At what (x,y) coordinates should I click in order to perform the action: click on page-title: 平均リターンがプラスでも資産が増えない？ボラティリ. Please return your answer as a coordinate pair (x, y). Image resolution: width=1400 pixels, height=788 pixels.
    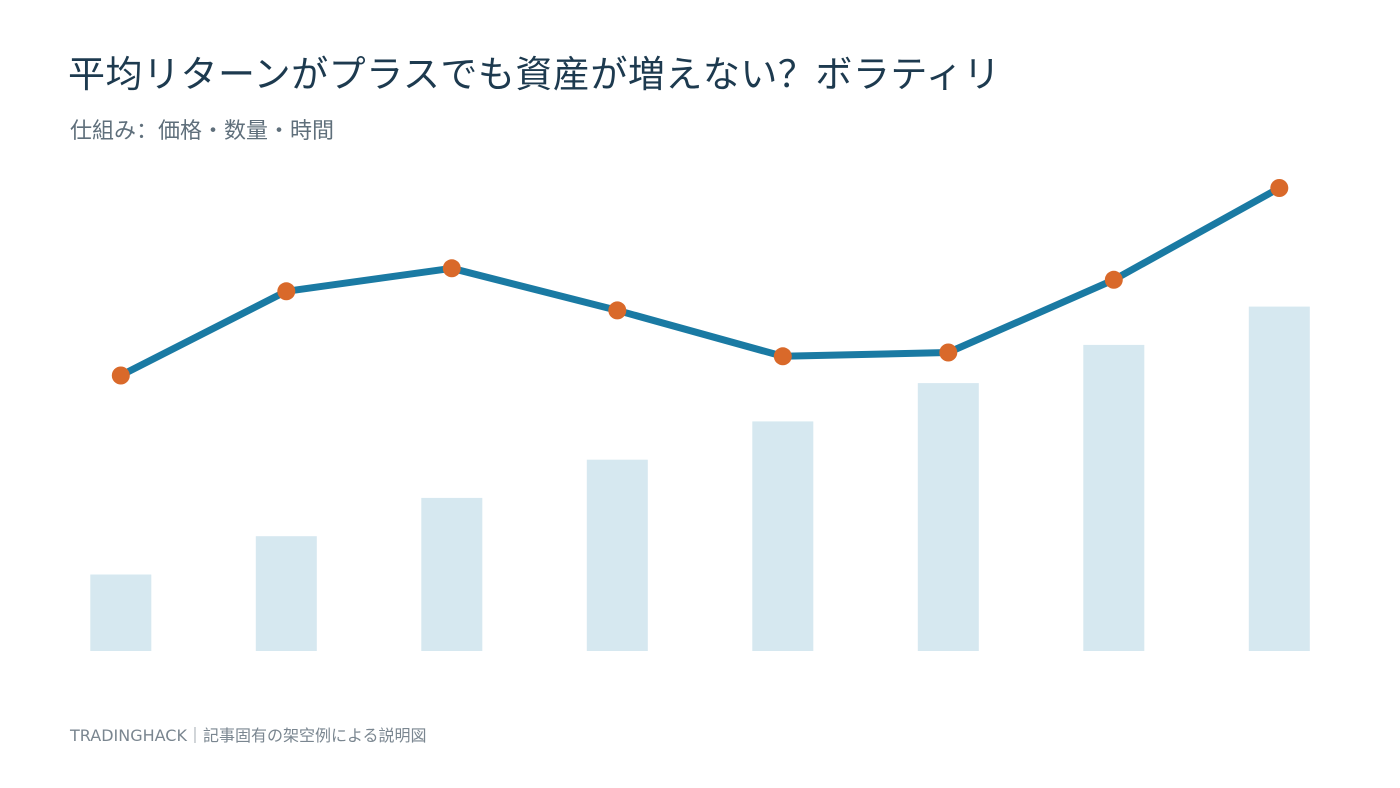
    Looking at the image, I should click on (534, 74).